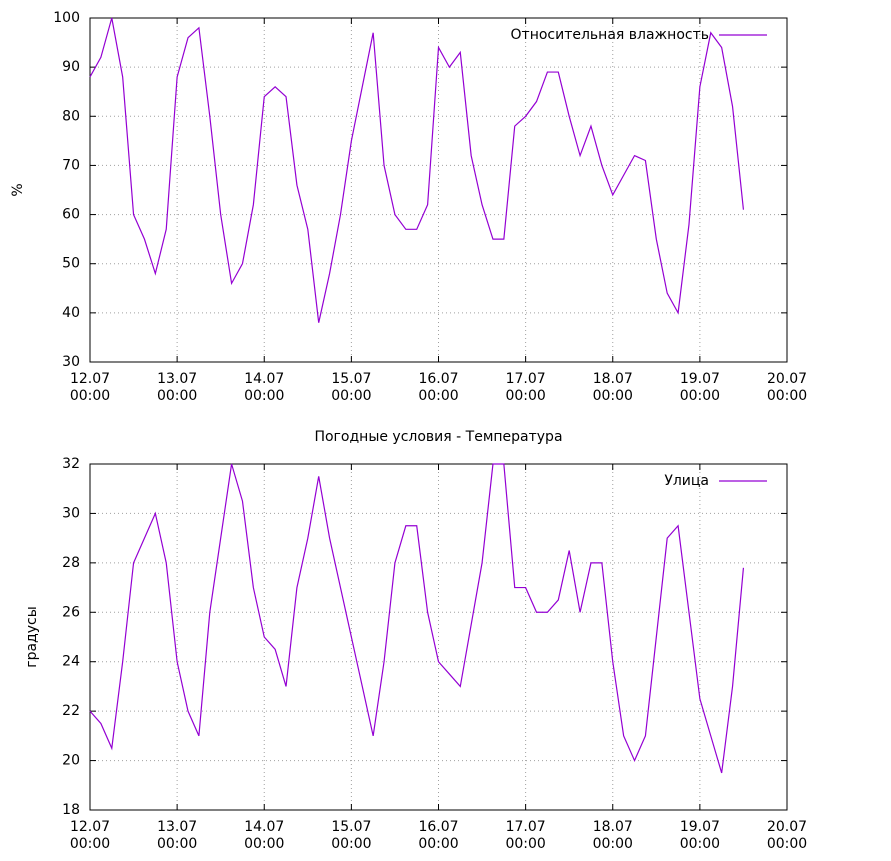 Image resolution: width=891 pixels, height=861 pixels. I want to click on y-tick-label: 70, so click(71, 165).